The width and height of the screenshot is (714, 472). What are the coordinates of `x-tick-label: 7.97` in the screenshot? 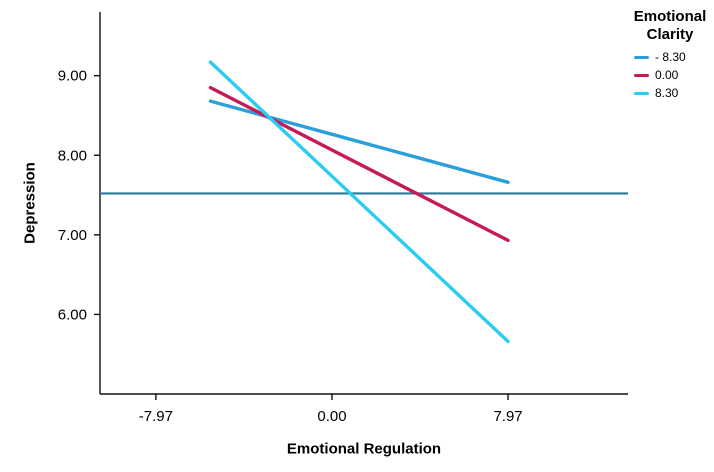 It's located at (507, 416).